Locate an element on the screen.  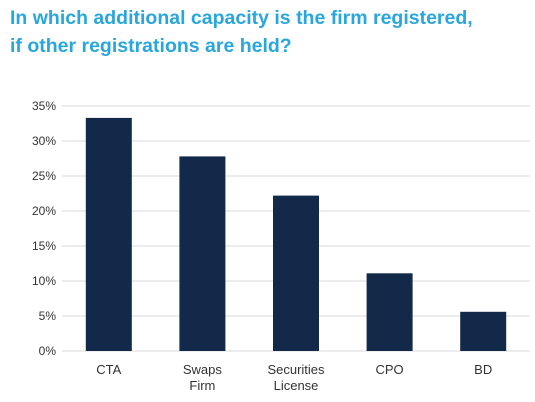
x-category-label: CTA is located at coordinates (108, 369).